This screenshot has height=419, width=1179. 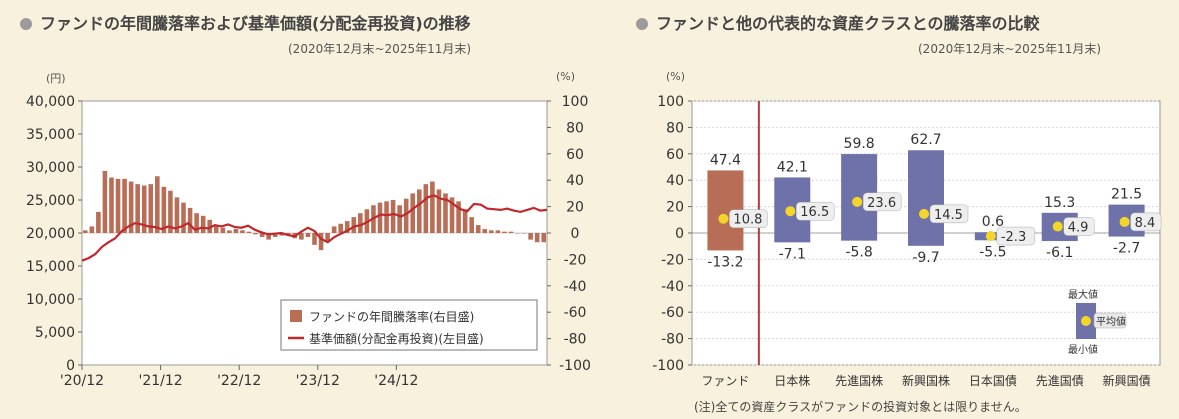 I want to click on x-tick-label: '24/12, so click(x=396, y=381).